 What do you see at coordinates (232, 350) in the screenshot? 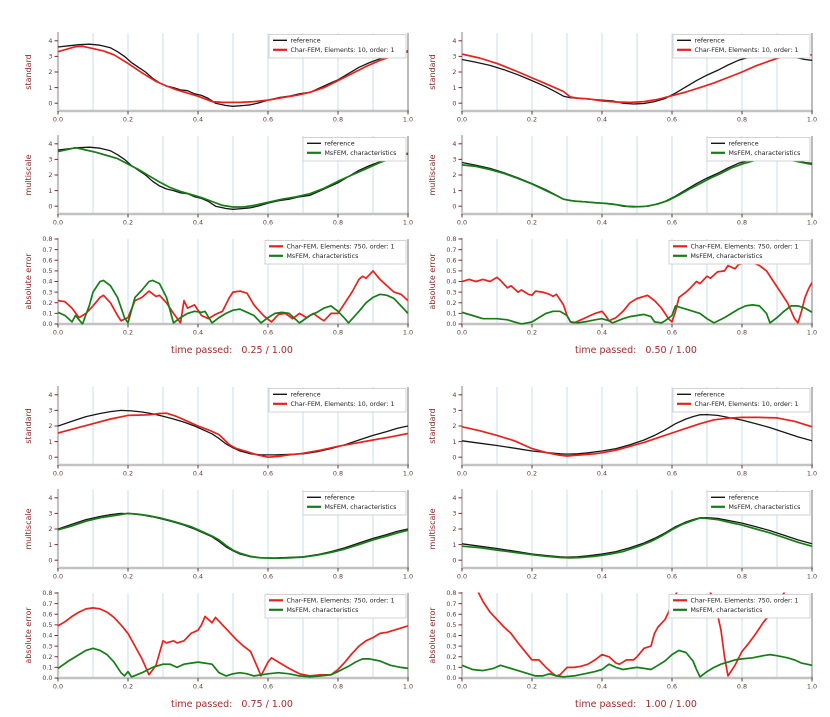
I see `time-passed-caption: time passed: 0.25 / 1.00` at bounding box center [232, 350].